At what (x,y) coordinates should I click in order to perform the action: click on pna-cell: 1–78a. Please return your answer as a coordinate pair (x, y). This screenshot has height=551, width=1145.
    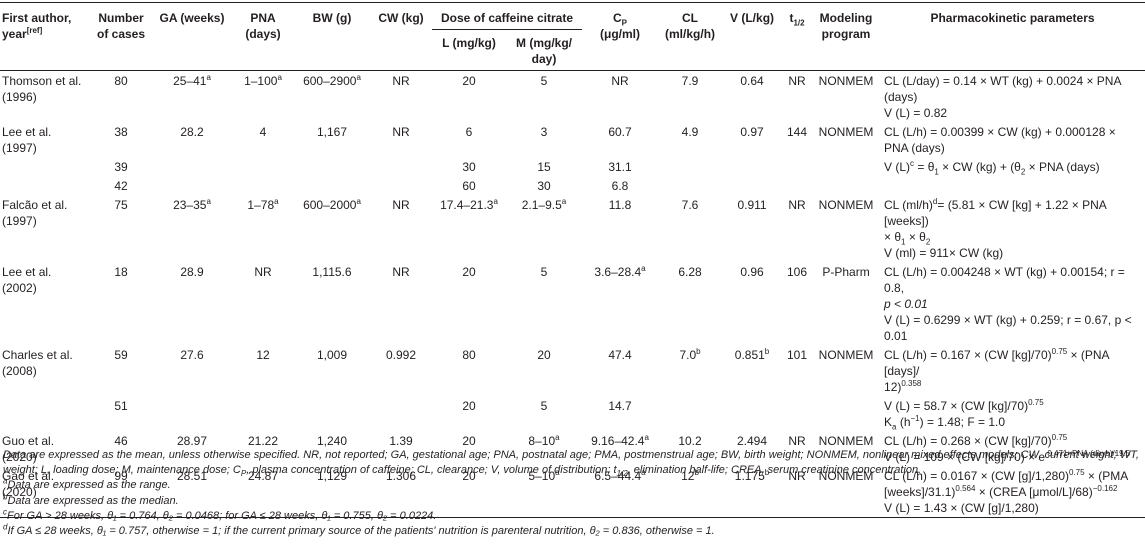
    Looking at the image, I should click on (263, 205).